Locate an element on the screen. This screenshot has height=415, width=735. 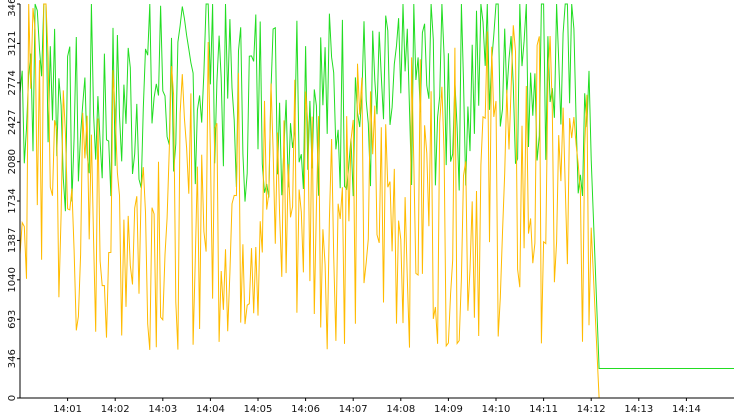
x-tick-label: 14:09 is located at coordinates (448, 409).